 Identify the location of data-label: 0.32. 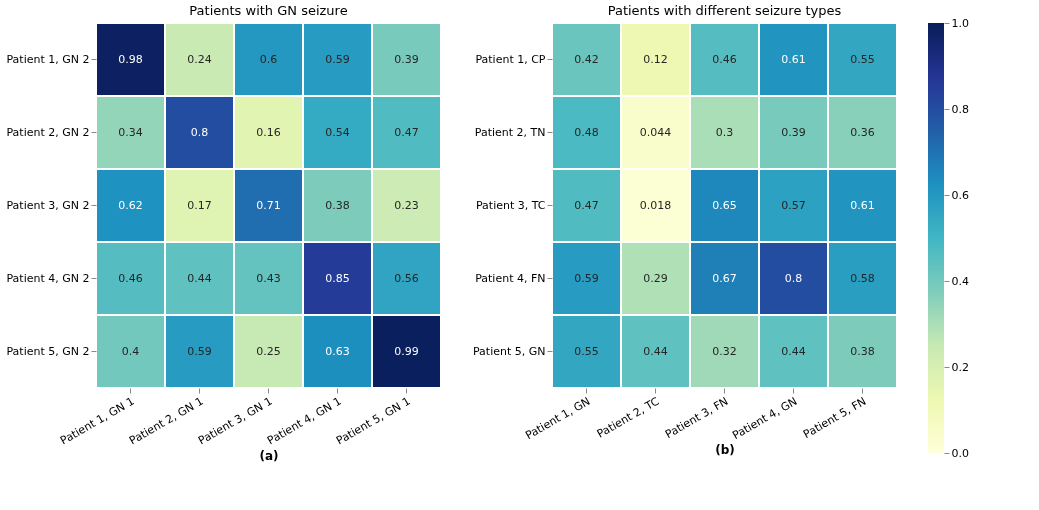
(724, 351).